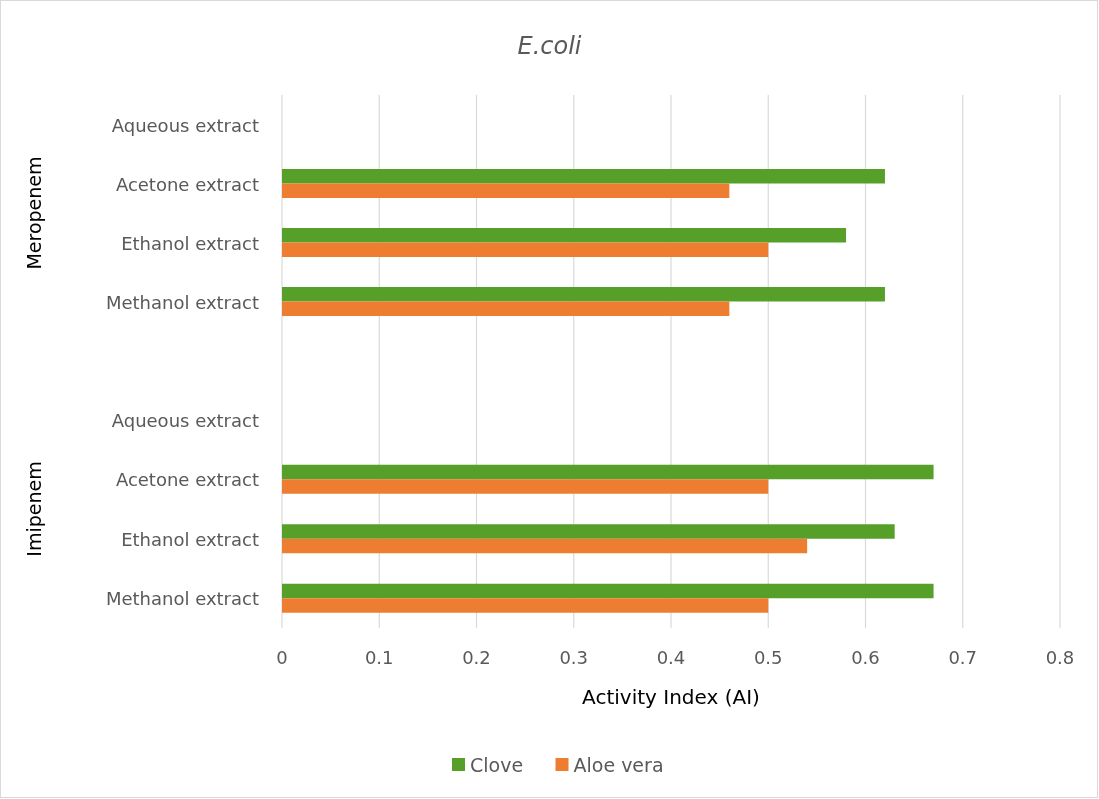 The height and width of the screenshot is (799, 1099). Describe the element at coordinates (34, 213) in the screenshot. I see `y-axis-title: Meropenem` at that location.